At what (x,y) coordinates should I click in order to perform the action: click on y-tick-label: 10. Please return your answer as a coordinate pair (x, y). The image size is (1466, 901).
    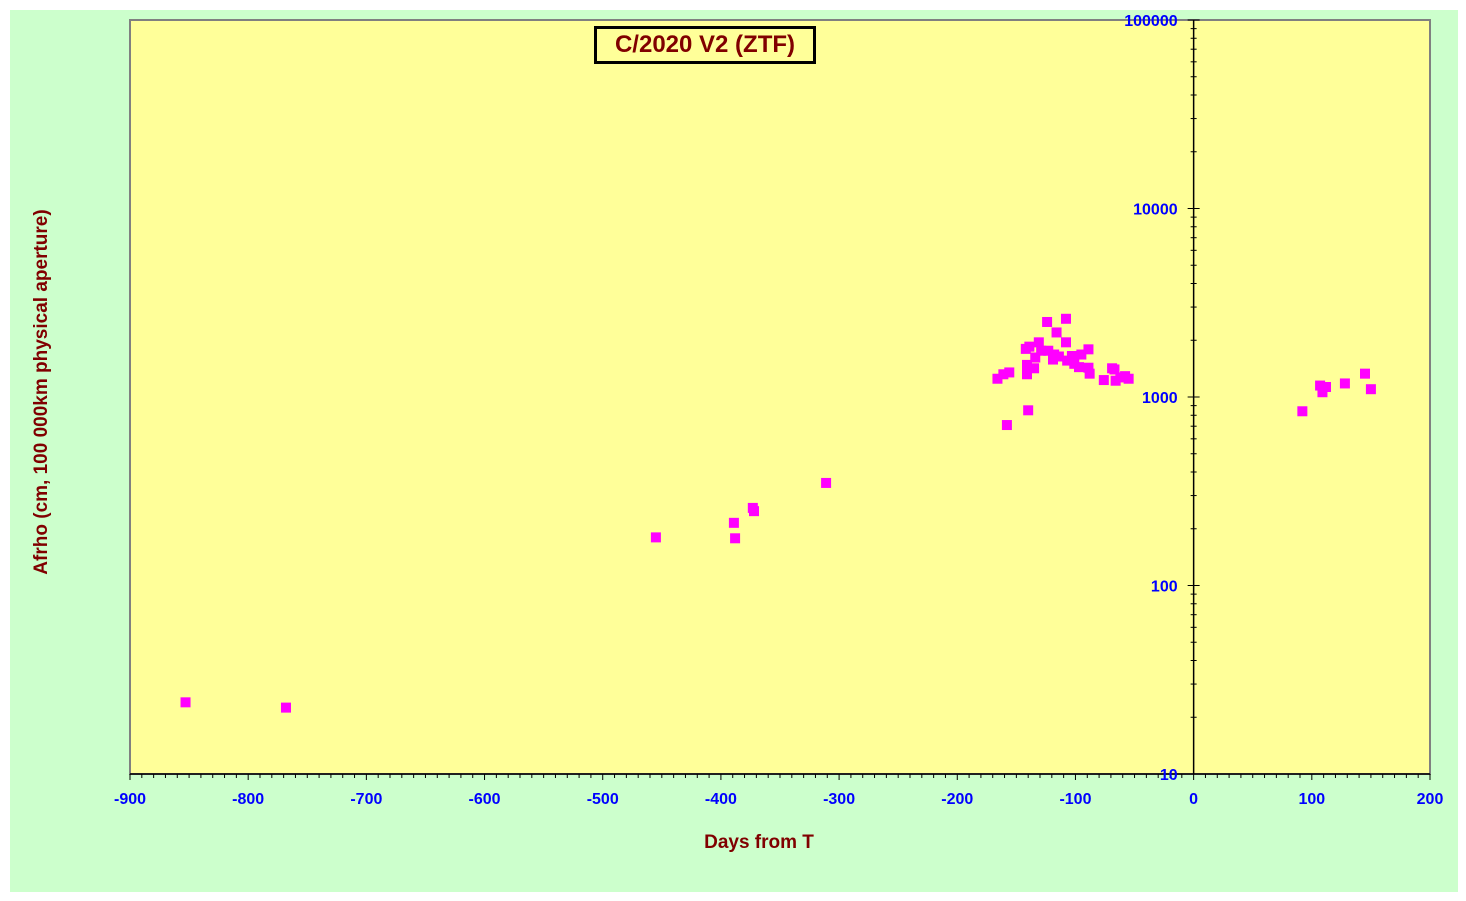
    Looking at the image, I should click on (1169, 775).